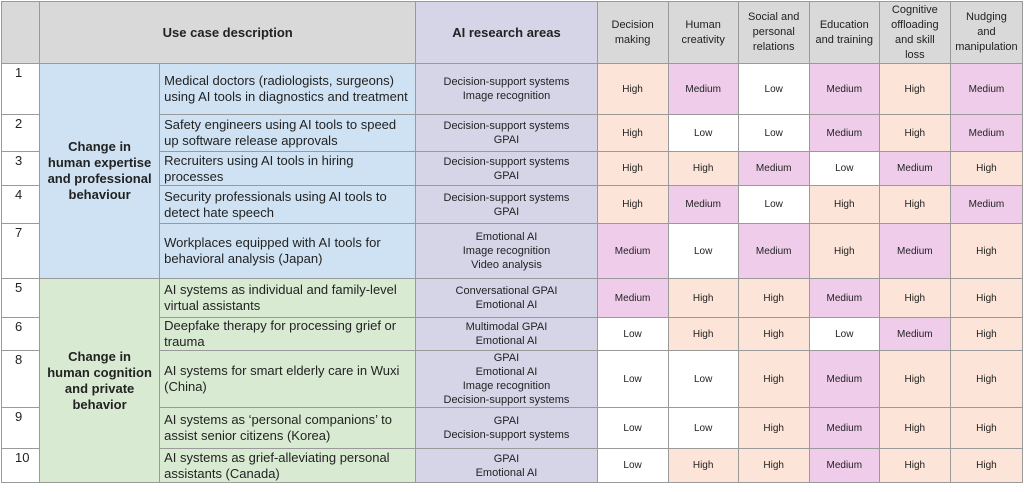 This screenshot has width=1024, height=492. Describe the element at coordinates (773, 89) in the screenshot. I see `rating-social-relations: Low` at that location.